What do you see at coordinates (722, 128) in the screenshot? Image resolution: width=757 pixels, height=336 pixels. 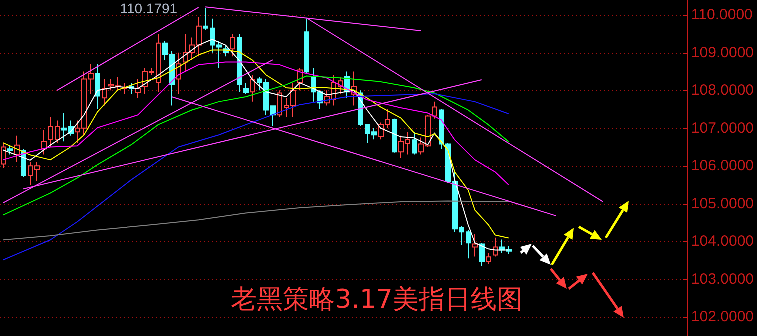 I see `y-tick-label: 107.0000` at bounding box center [722, 128].